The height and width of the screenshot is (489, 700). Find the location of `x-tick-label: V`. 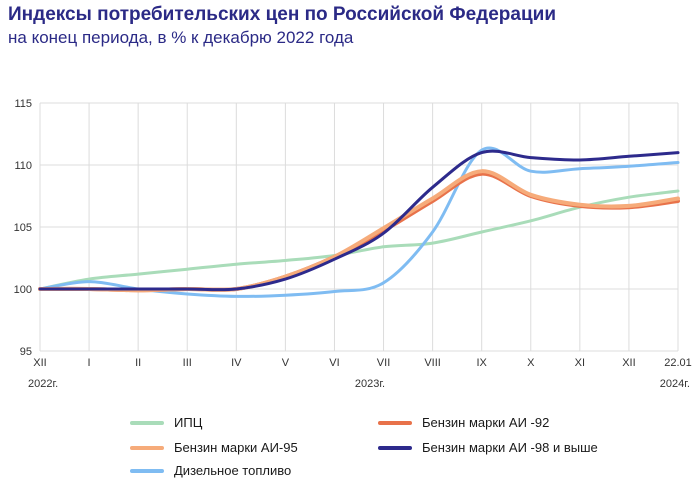

x-tick-label: V is located at coordinates (286, 363).